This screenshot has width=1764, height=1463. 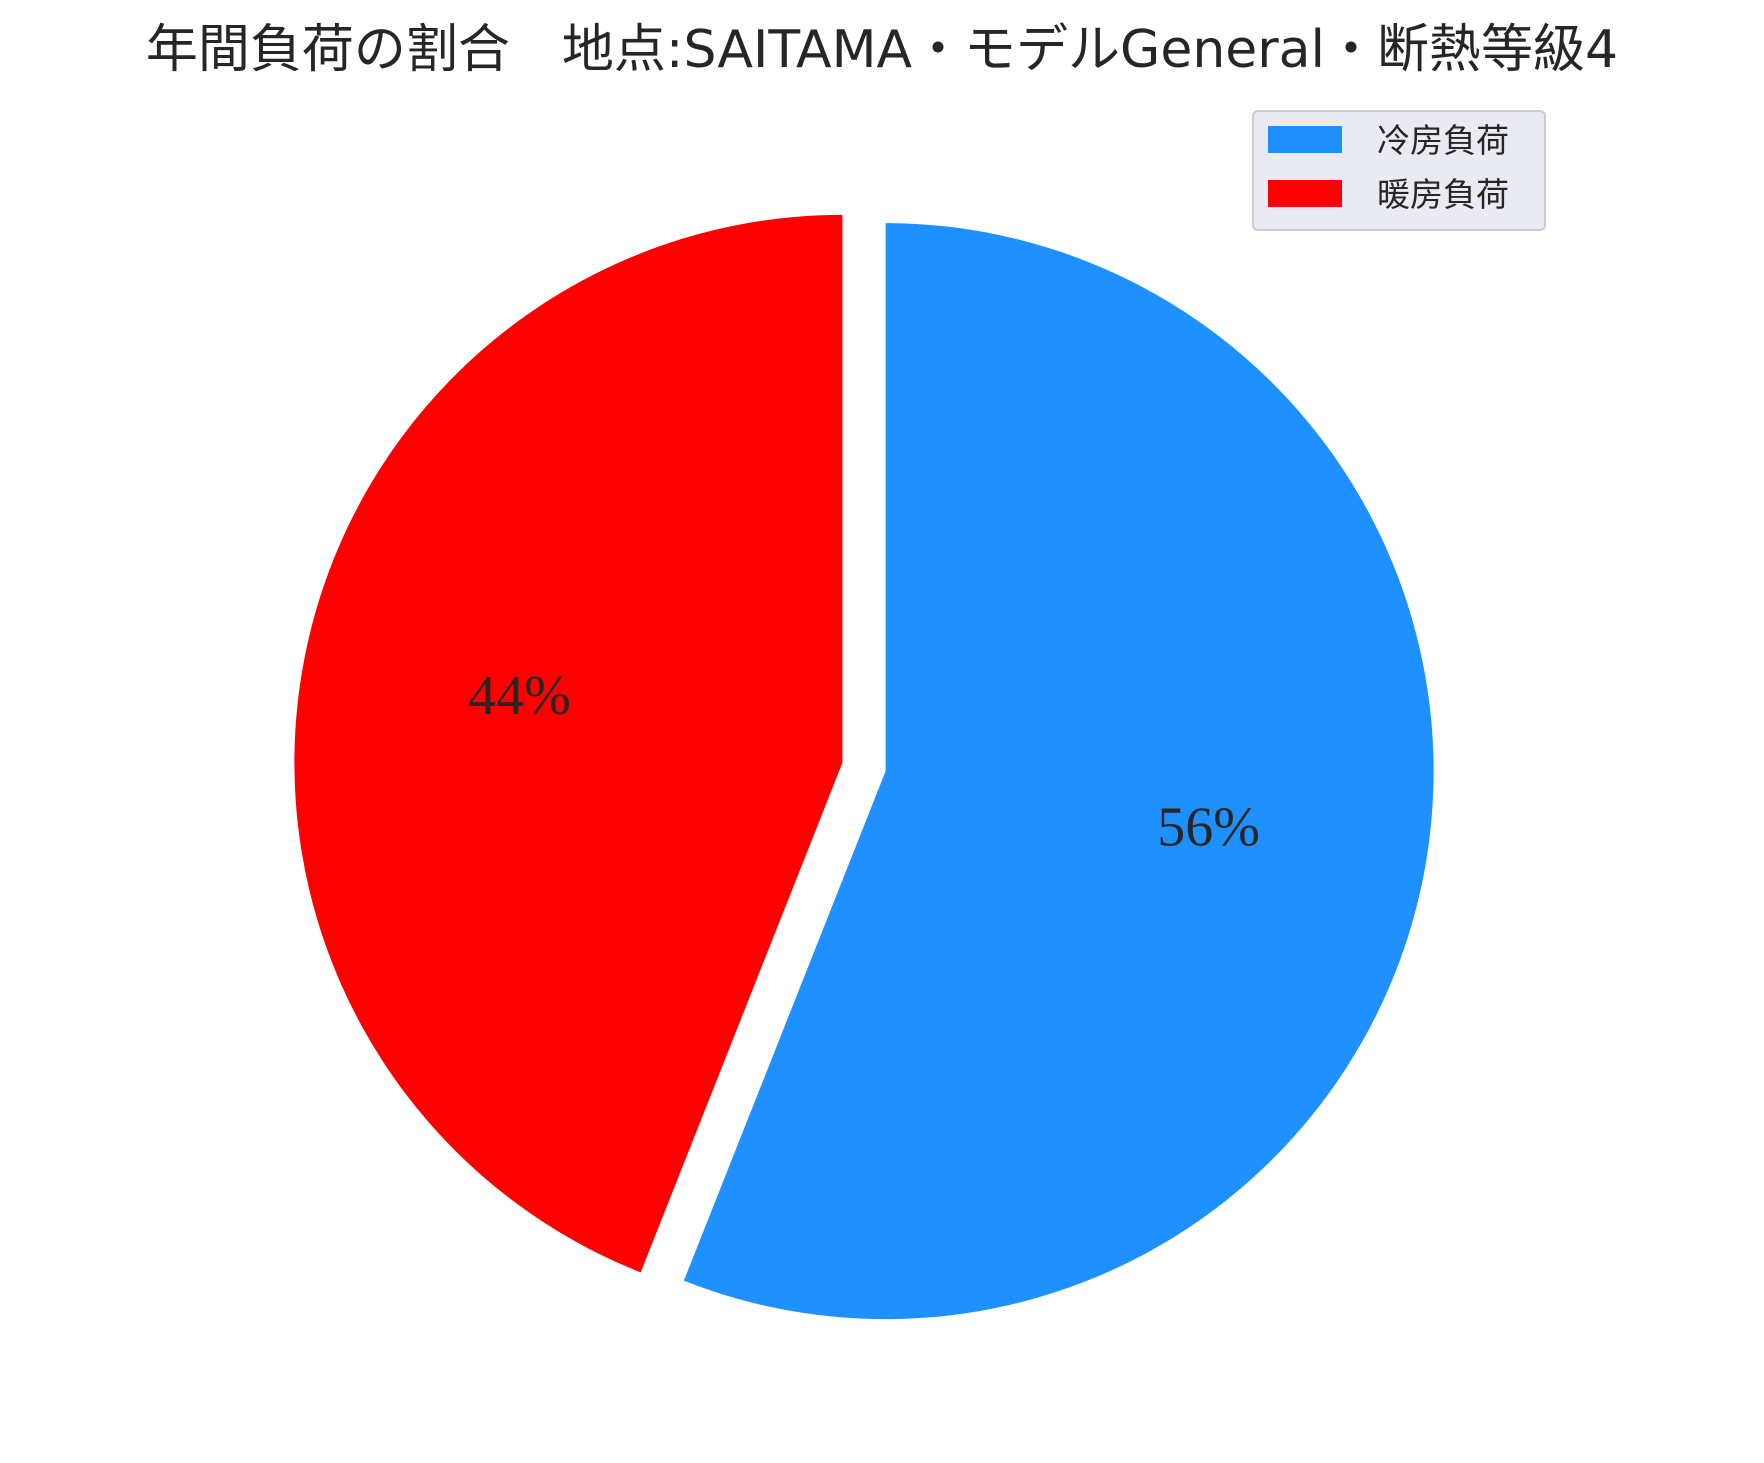 What do you see at coordinates (864, 761) in the screenshot?
I see `pie-slice-labels: 56% 44%` at bounding box center [864, 761].